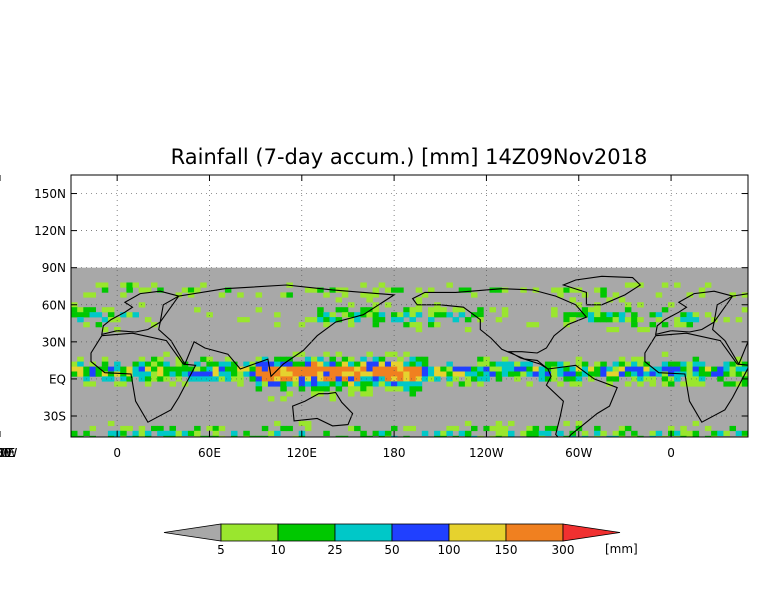 The width and height of the screenshot is (784, 616). Describe the element at coordinates (54, 305) in the screenshot. I see `lat-tick-label: 60N` at that location.